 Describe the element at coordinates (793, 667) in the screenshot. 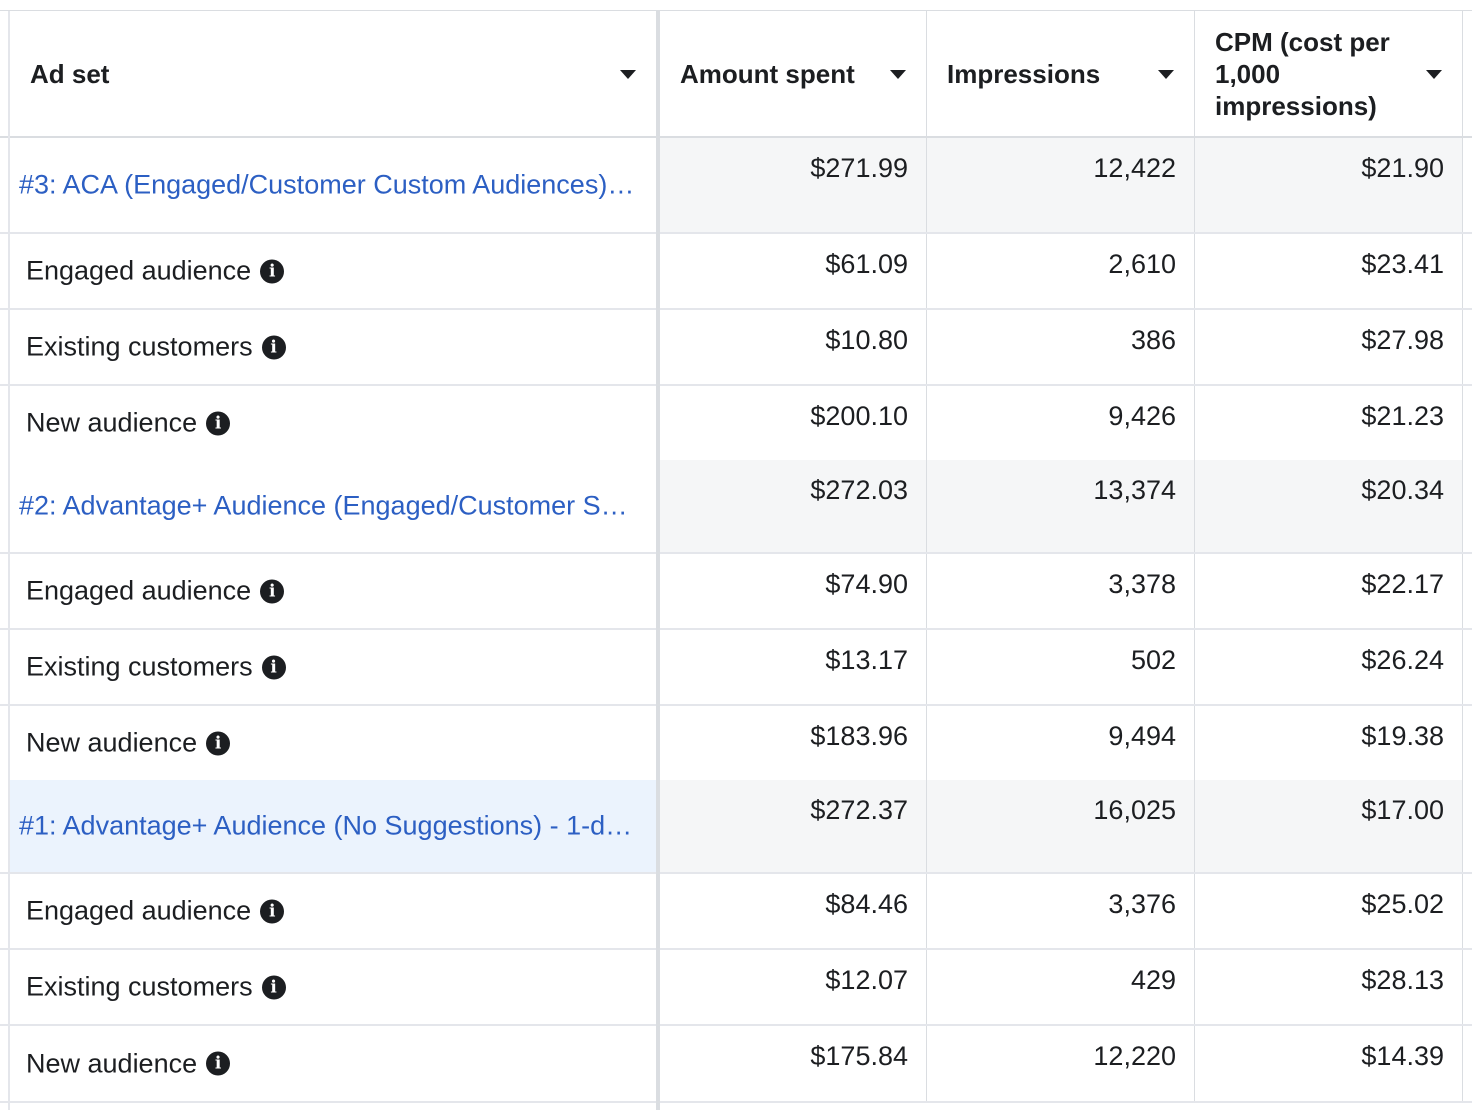

I see `amount-spent-cell: $13.17` at that location.